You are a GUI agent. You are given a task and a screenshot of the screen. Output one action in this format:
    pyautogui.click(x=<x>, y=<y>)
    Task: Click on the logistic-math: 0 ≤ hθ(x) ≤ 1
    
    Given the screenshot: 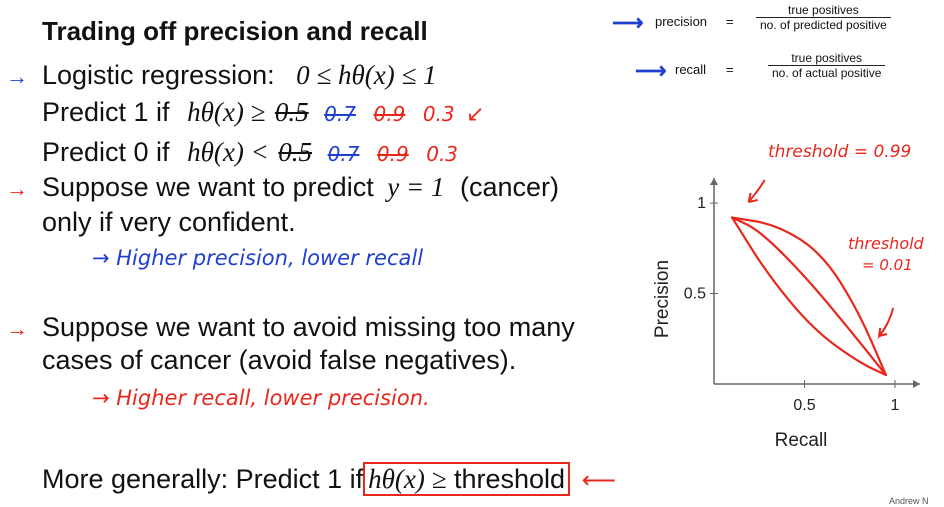 What is the action you would take?
    pyautogui.click(x=366, y=75)
    